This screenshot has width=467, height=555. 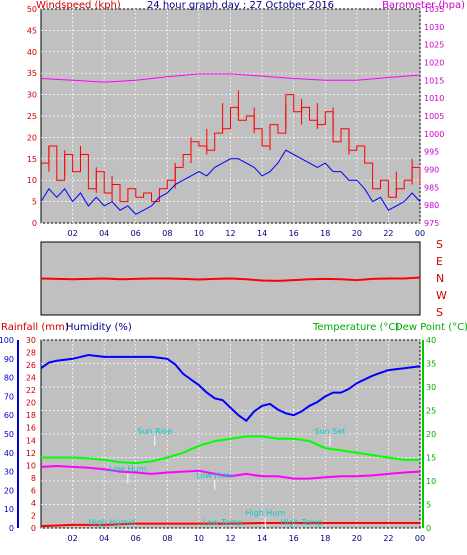 I want to click on humidity-x-tick-label: 08, so click(x=167, y=538).